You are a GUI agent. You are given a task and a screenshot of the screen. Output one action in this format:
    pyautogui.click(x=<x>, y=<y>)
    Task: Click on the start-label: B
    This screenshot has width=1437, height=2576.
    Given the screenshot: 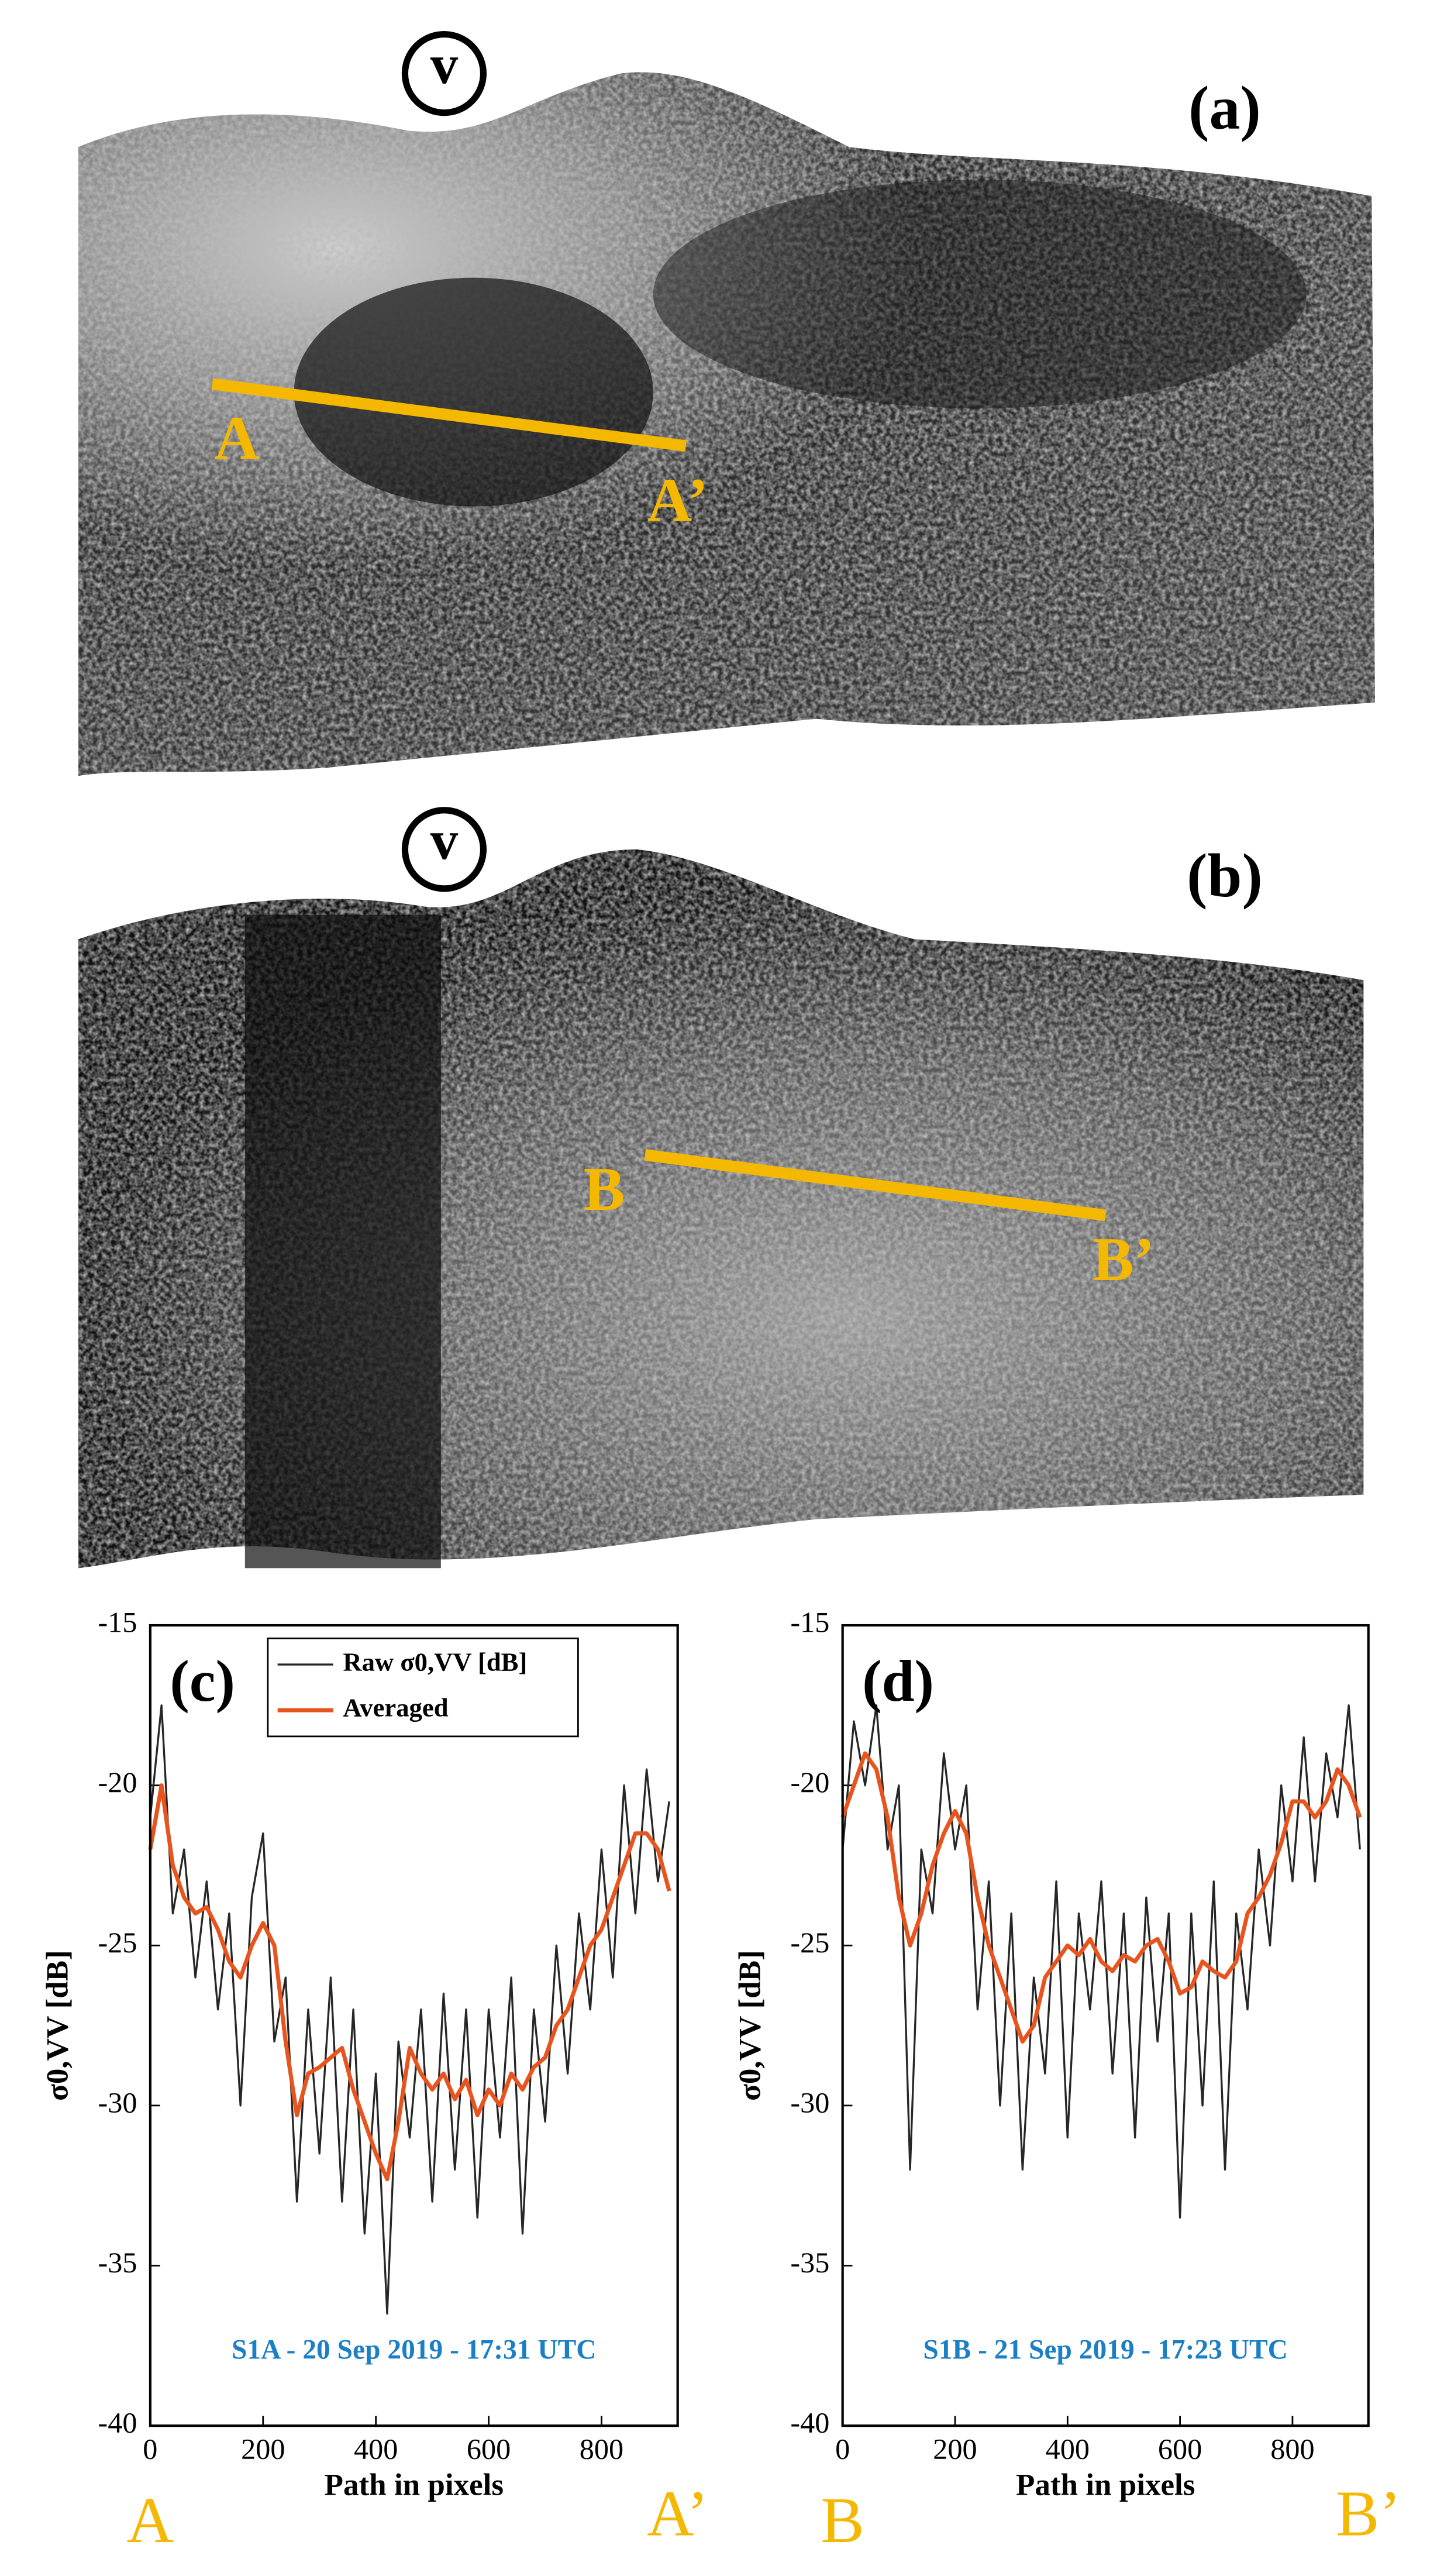 What is the action you would take?
    pyautogui.click(x=843, y=2521)
    